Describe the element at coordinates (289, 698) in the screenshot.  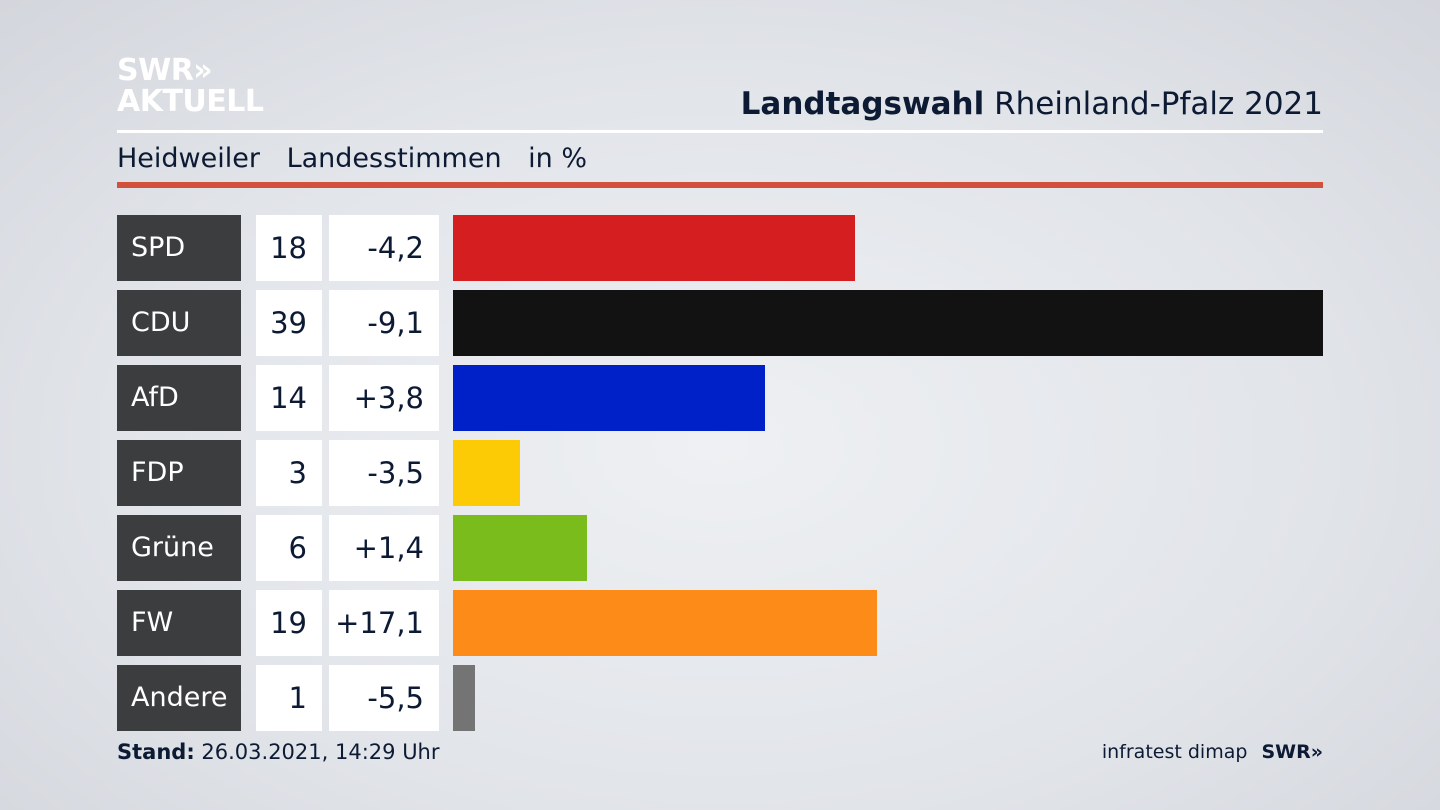
I see `value-label: 1` at that location.